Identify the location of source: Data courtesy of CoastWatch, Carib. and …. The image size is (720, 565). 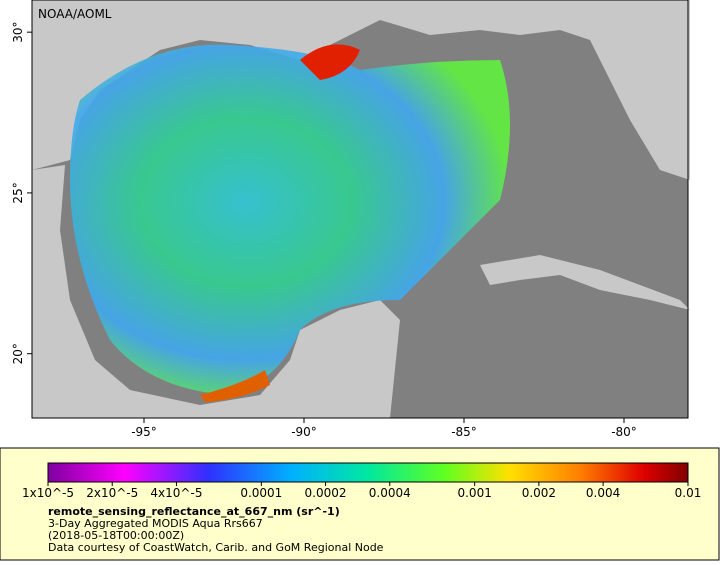
(216, 547).